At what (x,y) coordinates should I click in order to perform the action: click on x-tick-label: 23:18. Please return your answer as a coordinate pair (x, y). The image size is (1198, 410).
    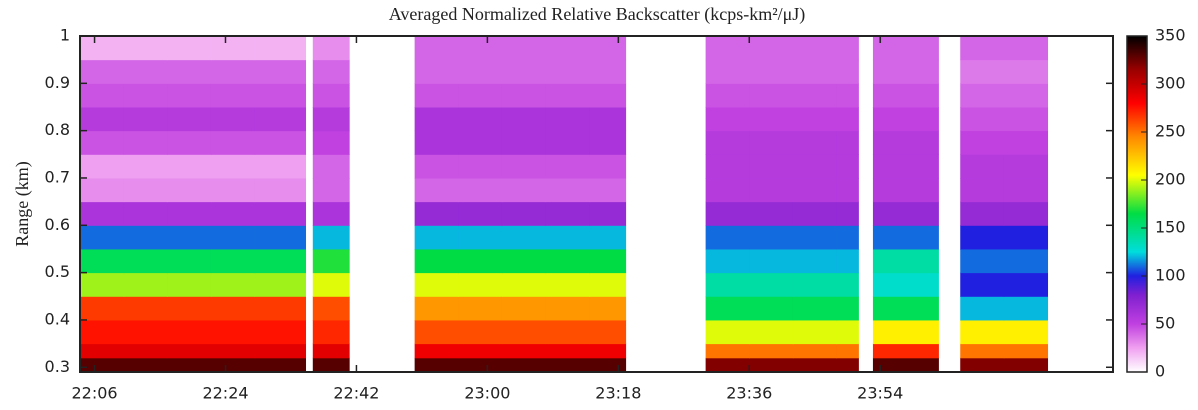
    Looking at the image, I should click on (618, 393).